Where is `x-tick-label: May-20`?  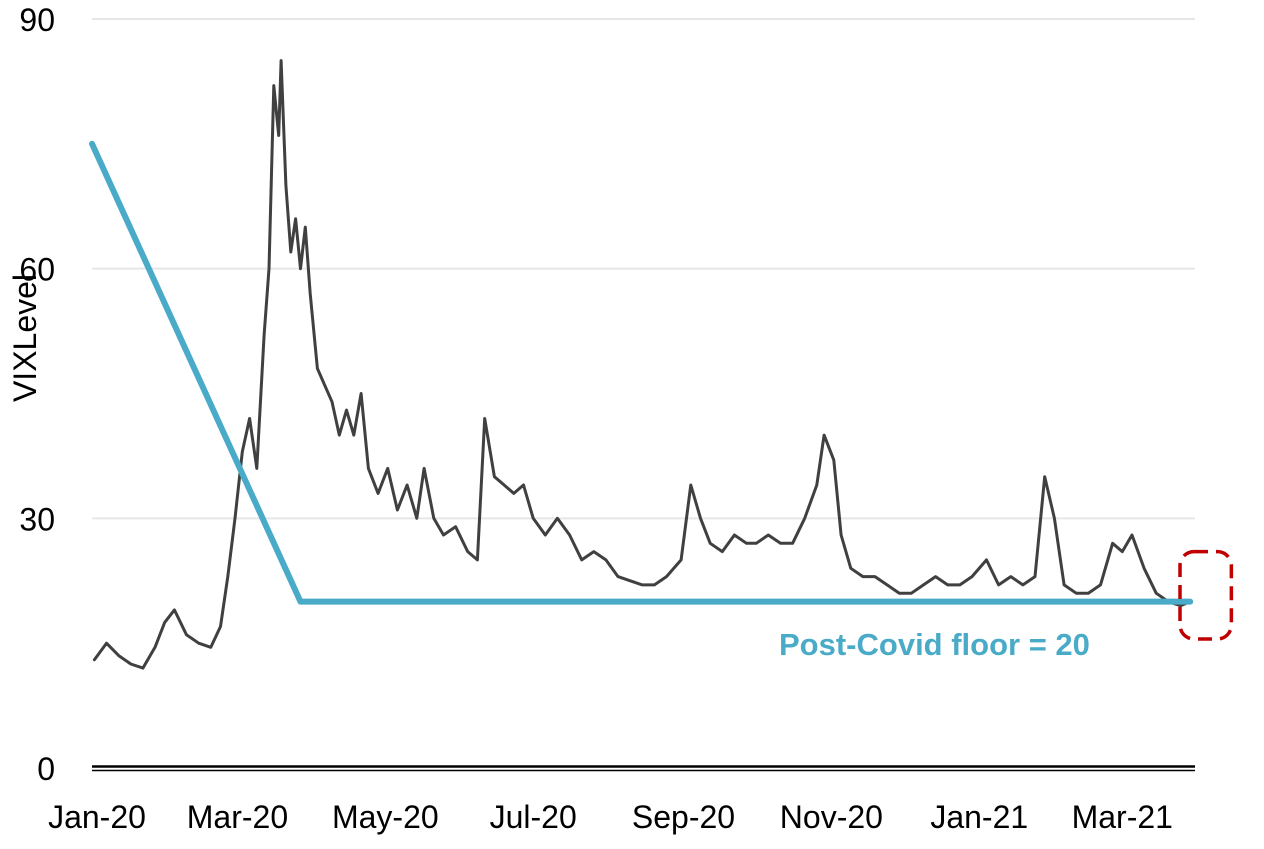
x-tick-label: May-20 is located at coordinates (385, 817).